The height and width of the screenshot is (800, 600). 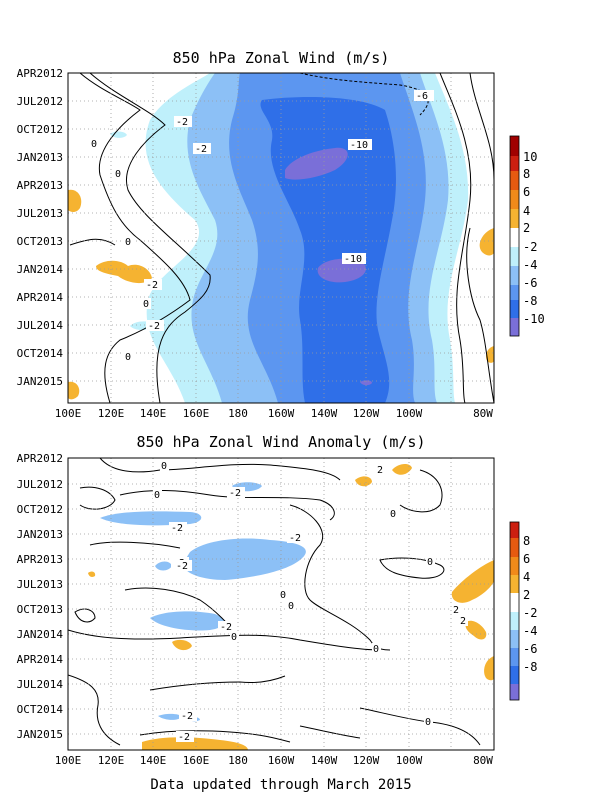 I want to click on top-x-tick-label: 120W, so click(x=366, y=413).